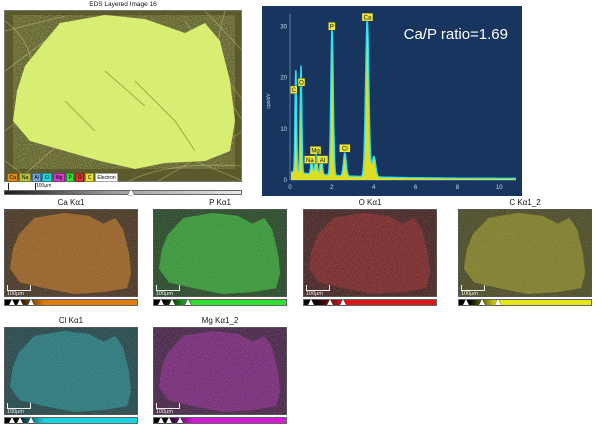 Image resolution: width=602 pixels, height=443 pixels. I want to click on map-color-slider-o, so click(370, 302).